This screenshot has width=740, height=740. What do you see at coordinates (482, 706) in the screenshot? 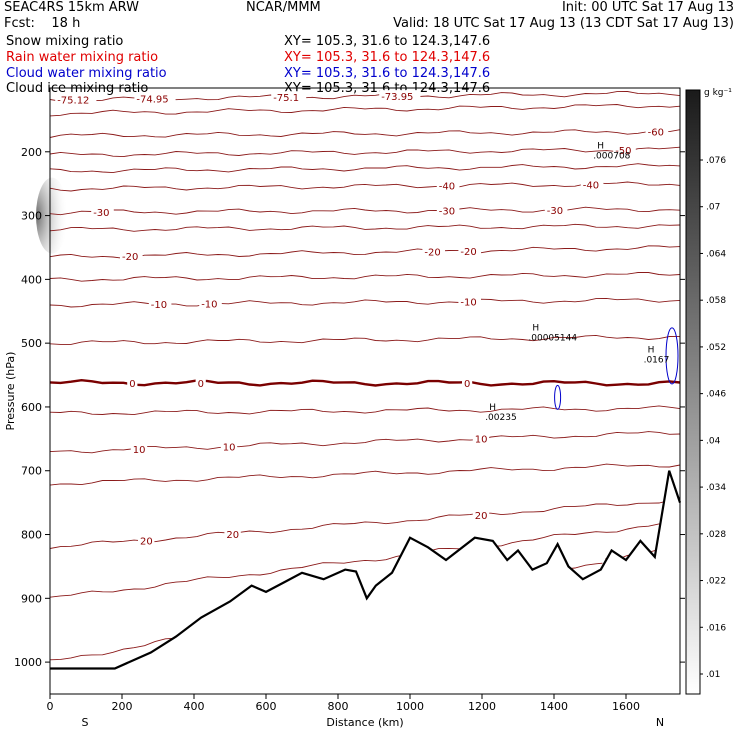
I see `x-tick-label: 1200` at bounding box center [482, 706].